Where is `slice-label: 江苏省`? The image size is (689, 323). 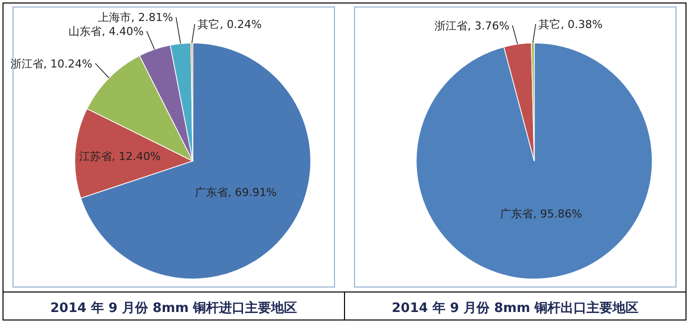 slice-label: 江苏省 is located at coordinates (95, 156).